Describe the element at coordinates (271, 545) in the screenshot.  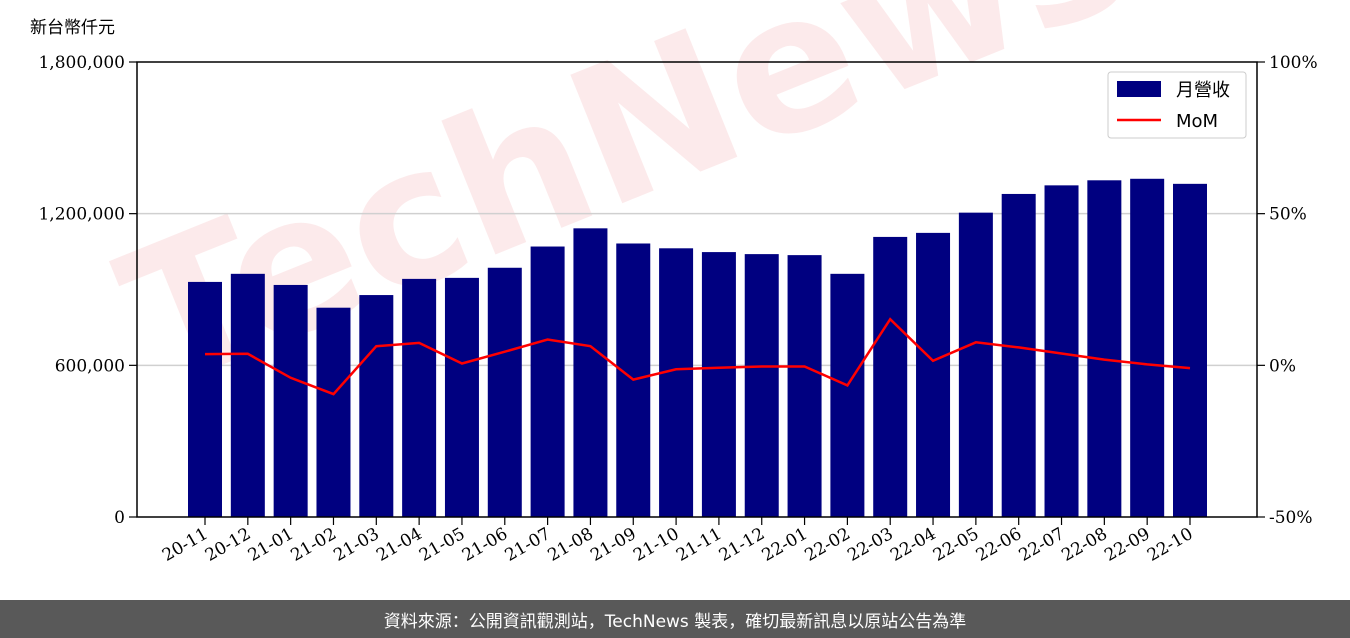
I see `x-tick-label: 21-01` at that location.